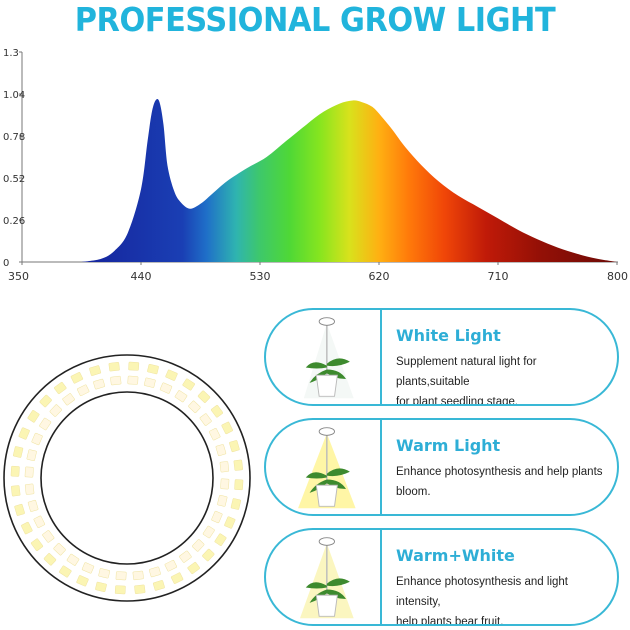 This screenshot has width=630, height=630. Describe the element at coordinates (413, 492) in the screenshot. I see `mode-description-line: bloom.` at that location.